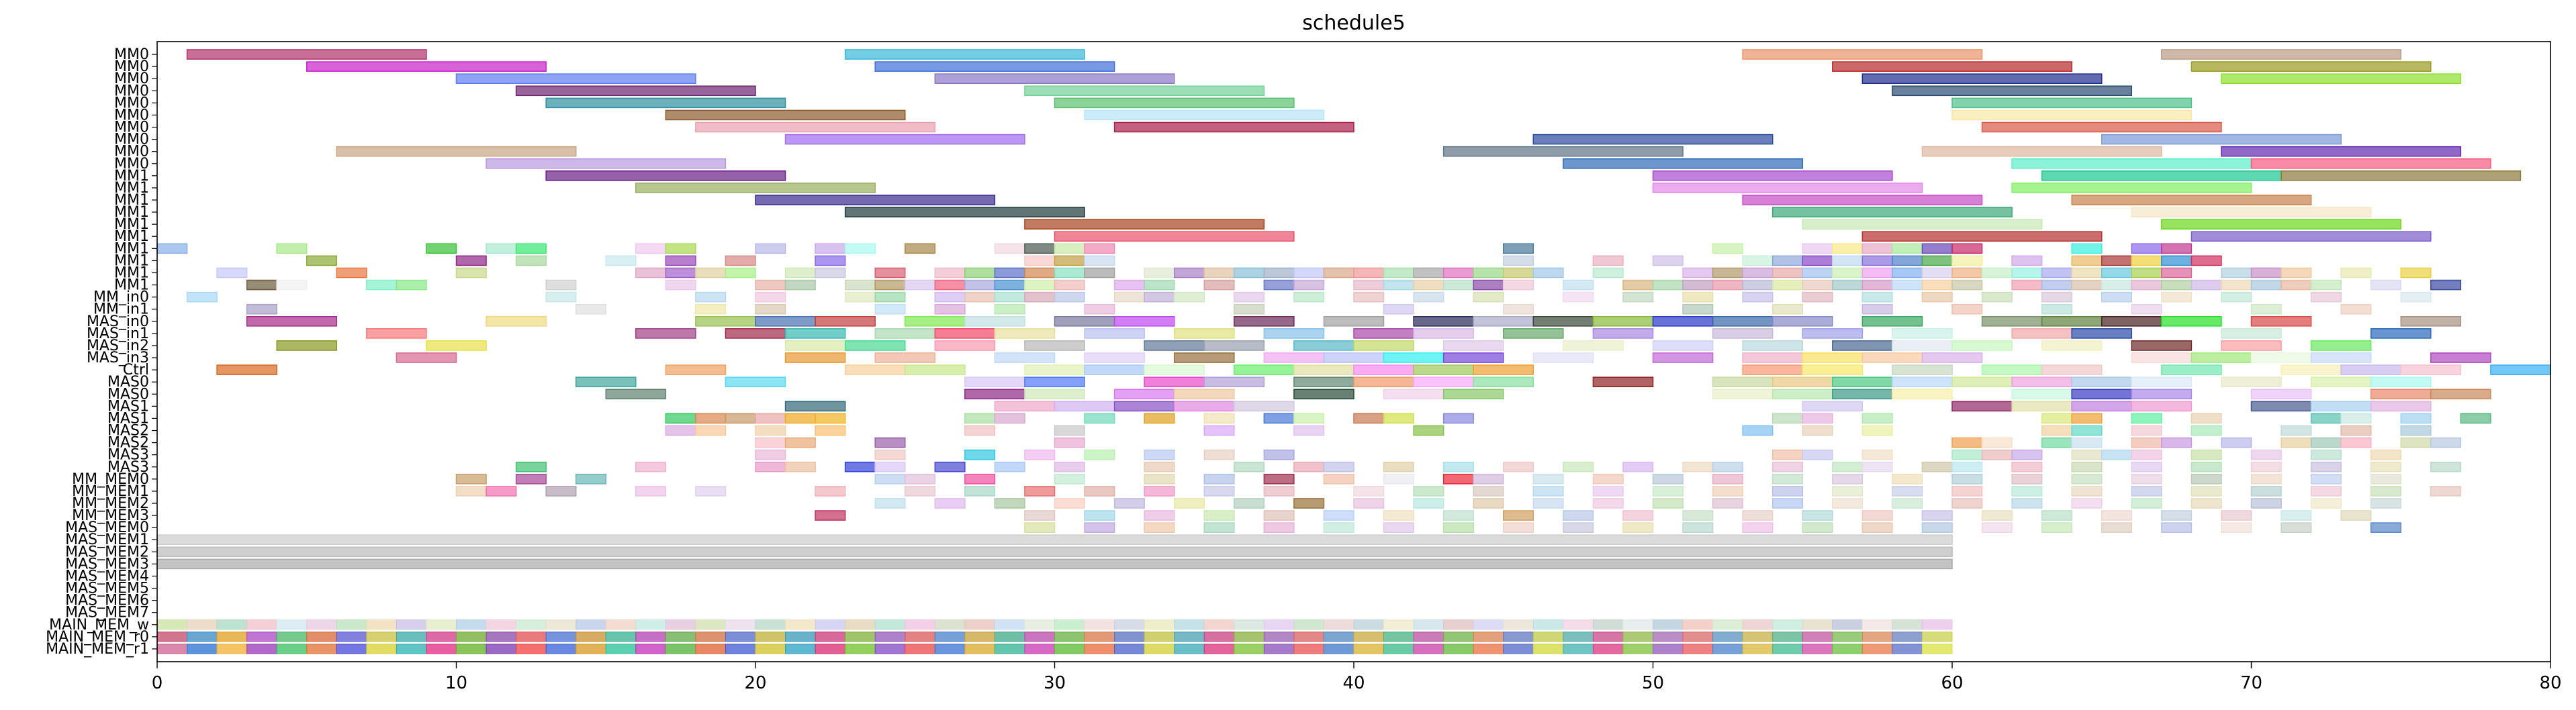 The height and width of the screenshot is (710, 2576). What do you see at coordinates (107, 613) in the screenshot?
I see `y-tick-label: MAS_MEM7` at bounding box center [107, 613].